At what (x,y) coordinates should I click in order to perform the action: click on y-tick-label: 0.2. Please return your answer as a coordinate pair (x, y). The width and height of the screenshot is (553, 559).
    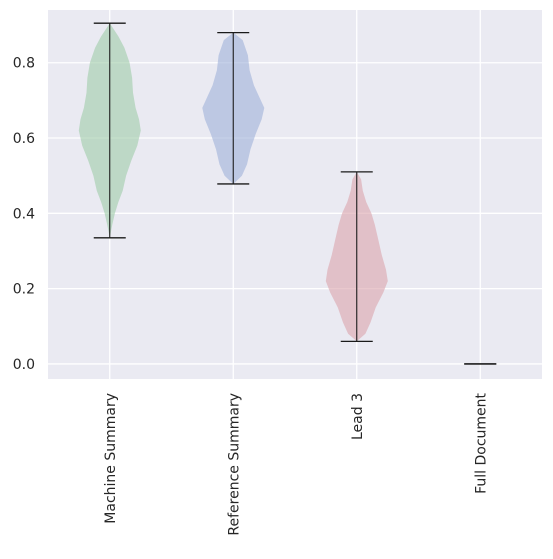
    Looking at the image, I should click on (24, 290).